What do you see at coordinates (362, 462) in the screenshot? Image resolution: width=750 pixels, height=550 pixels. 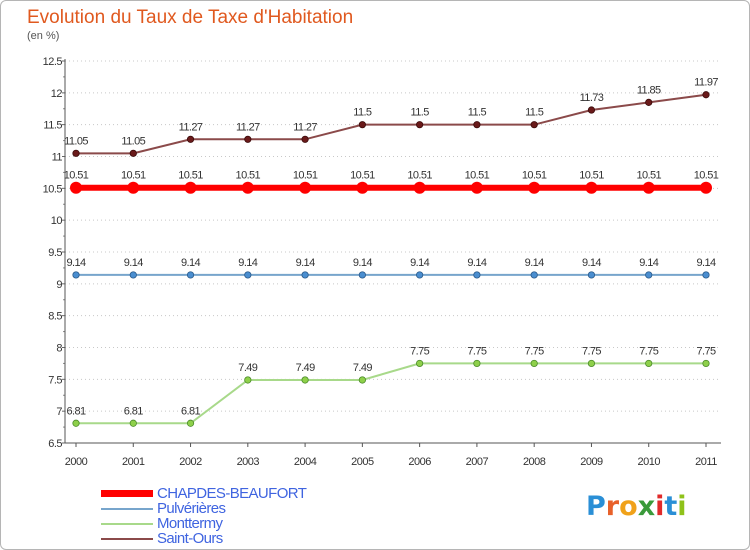 I see `x-tick-label: 2005` at bounding box center [362, 462].